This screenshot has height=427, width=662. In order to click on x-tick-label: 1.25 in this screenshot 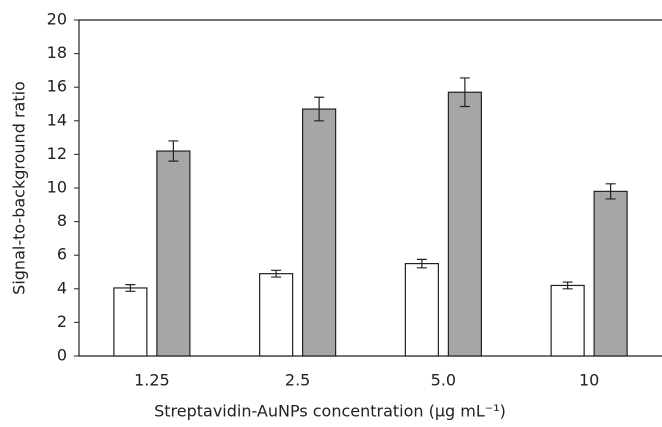, I will do `click(152, 380)`.